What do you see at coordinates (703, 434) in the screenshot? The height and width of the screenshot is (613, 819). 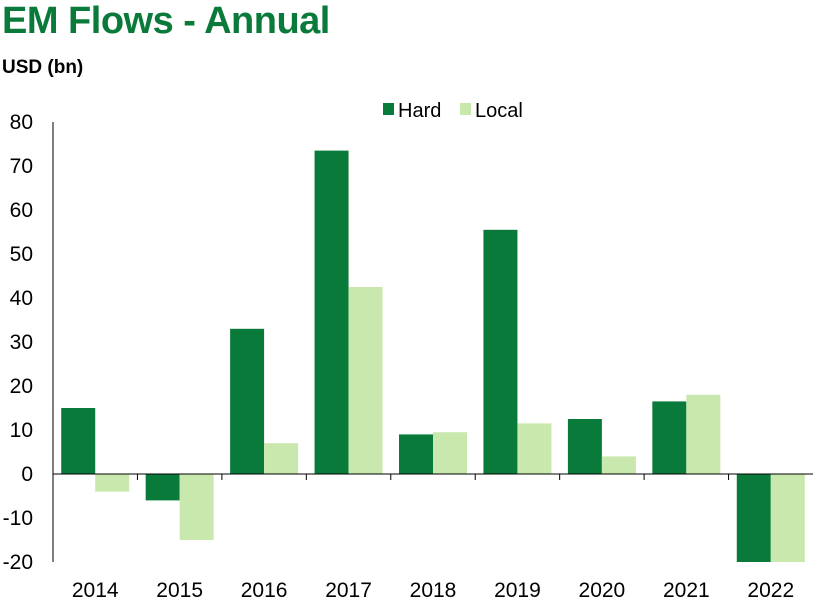 I see `bar-local-2021` at bounding box center [703, 434].